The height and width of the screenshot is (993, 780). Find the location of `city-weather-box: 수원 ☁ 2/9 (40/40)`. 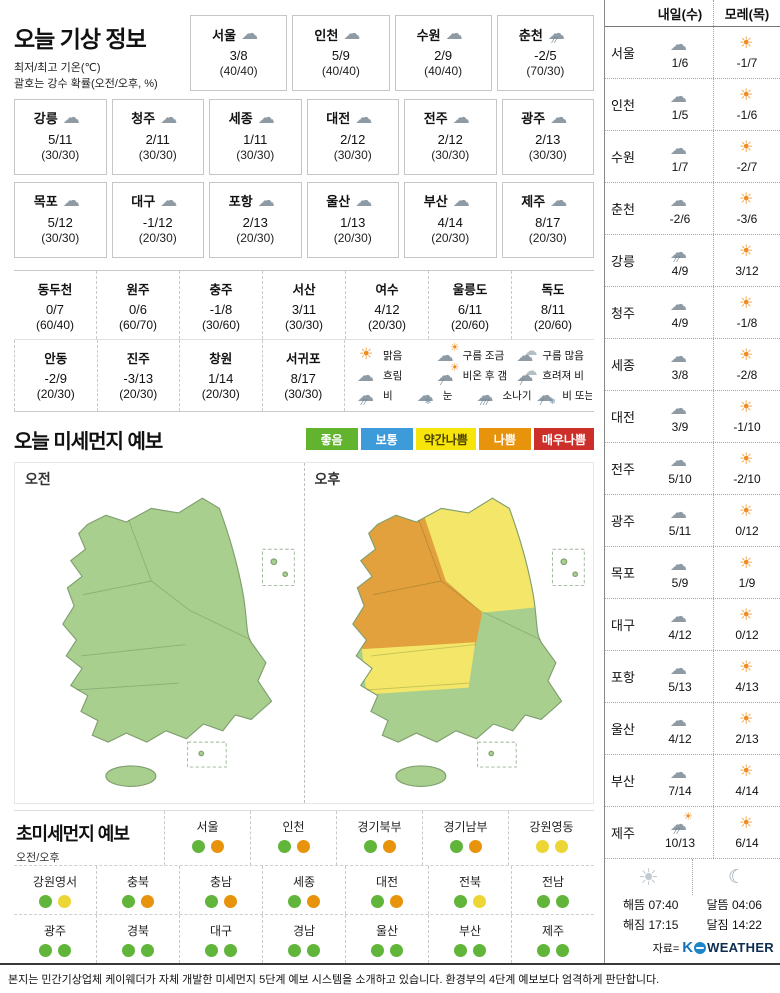

city-weather-box: 수원 ☁ 2/9 (40/40) is located at coordinates (443, 53).